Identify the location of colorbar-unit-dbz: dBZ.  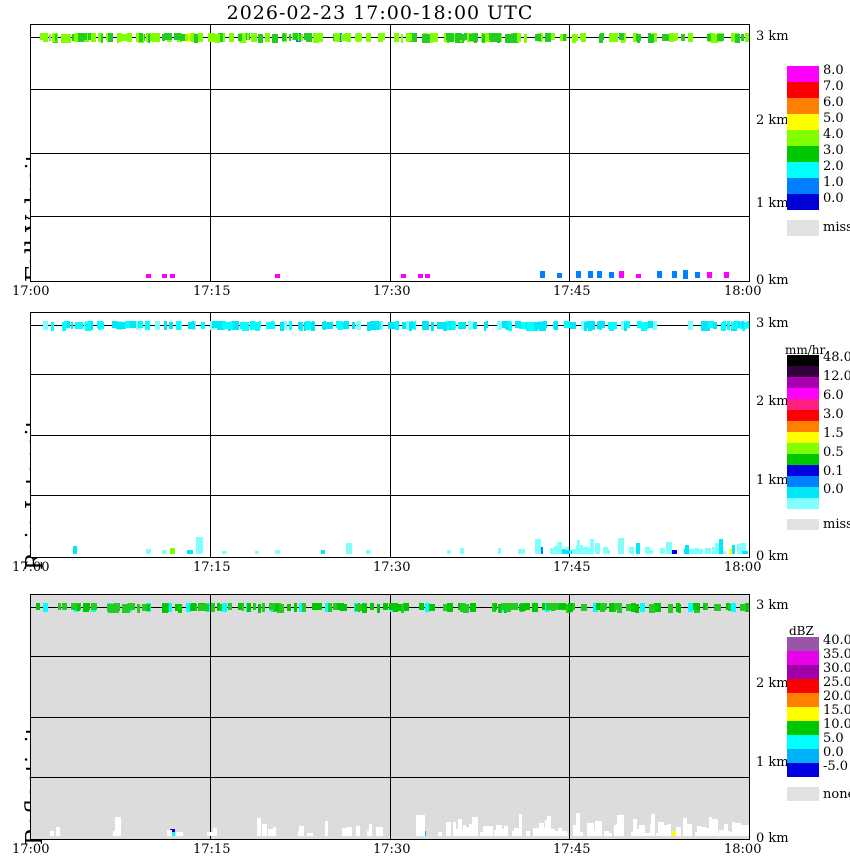
(801, 631).